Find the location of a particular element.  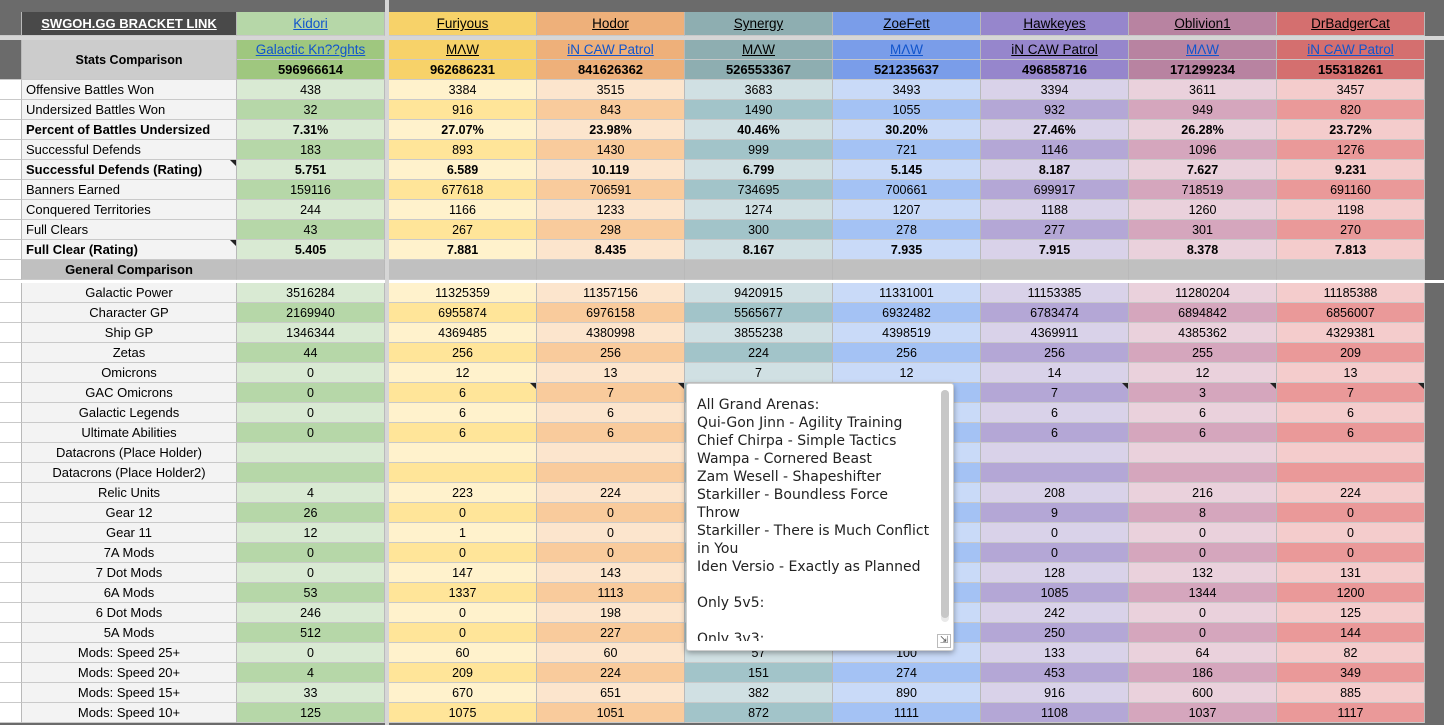

value-cell: 23.98% is located at coordinates (611, 130).